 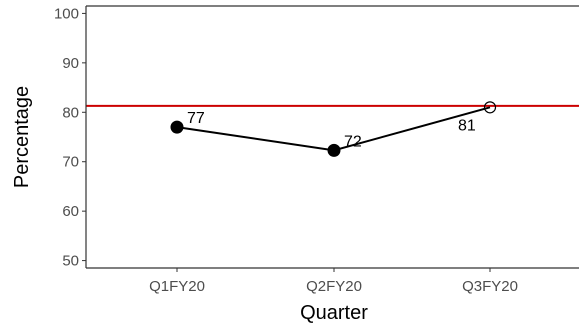 I want to click on y-tick-label: 100, so click(x=66, y=13).